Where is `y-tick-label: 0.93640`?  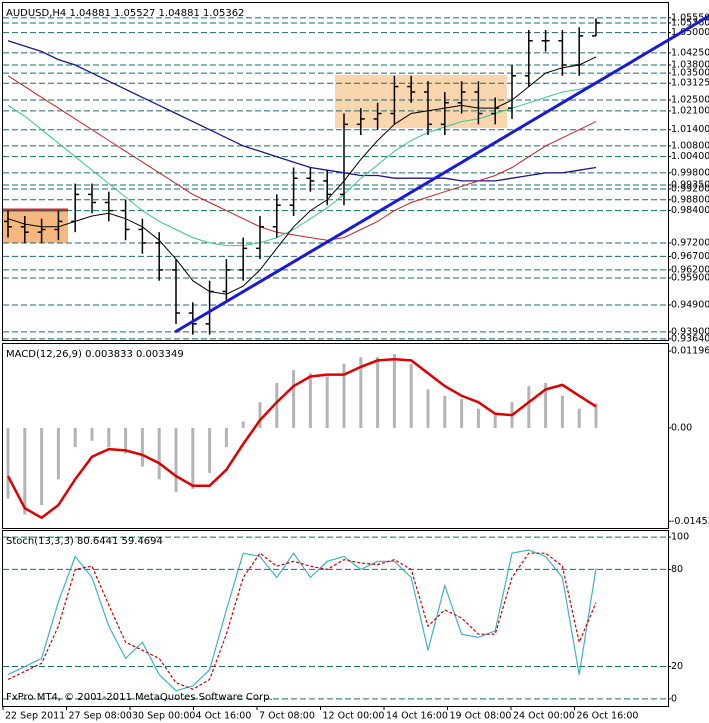
y-tick-label: 0.93640 is located at coordinates (690, 338).